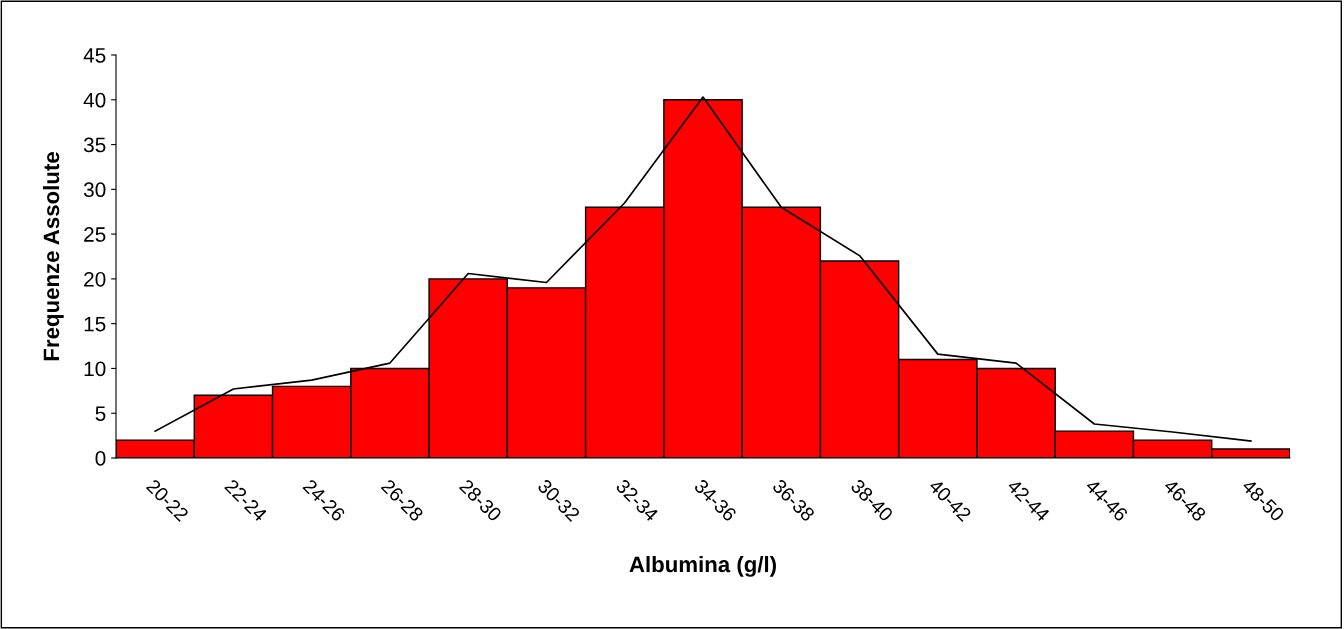 The image size is (1344, 629). What do you see at coordinates (95, 279) in the screenshot?
I see `y-tick-label: 20` at bounding box center [95, 279].